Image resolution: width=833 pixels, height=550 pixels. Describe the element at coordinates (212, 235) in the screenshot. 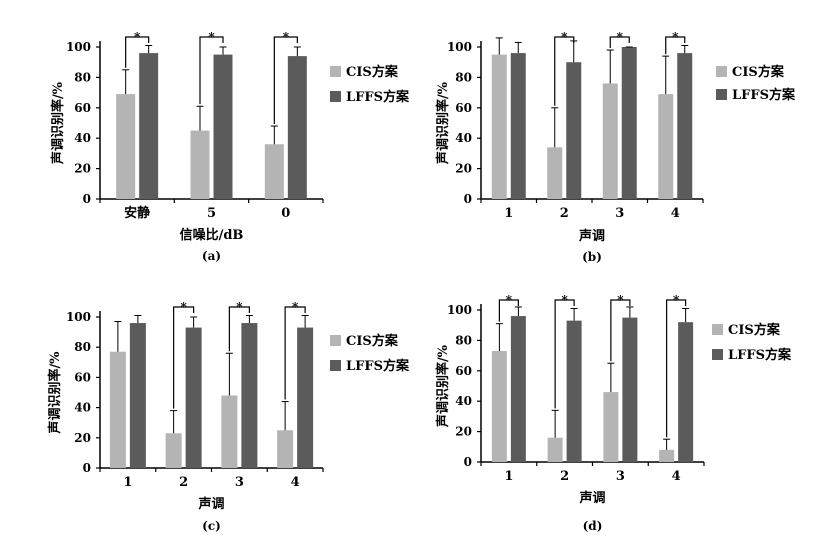

I see `x-axis-label: 信噪比/dB` at that location.